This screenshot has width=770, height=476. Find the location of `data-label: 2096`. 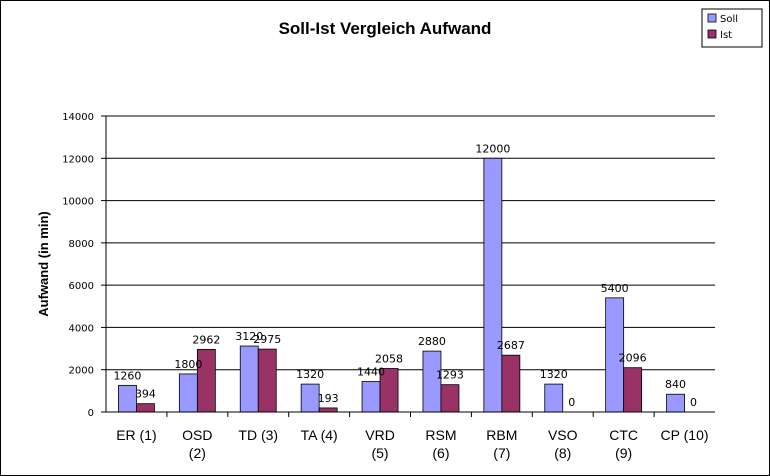

data-label: 2096 is located at coordinates (633, 358).